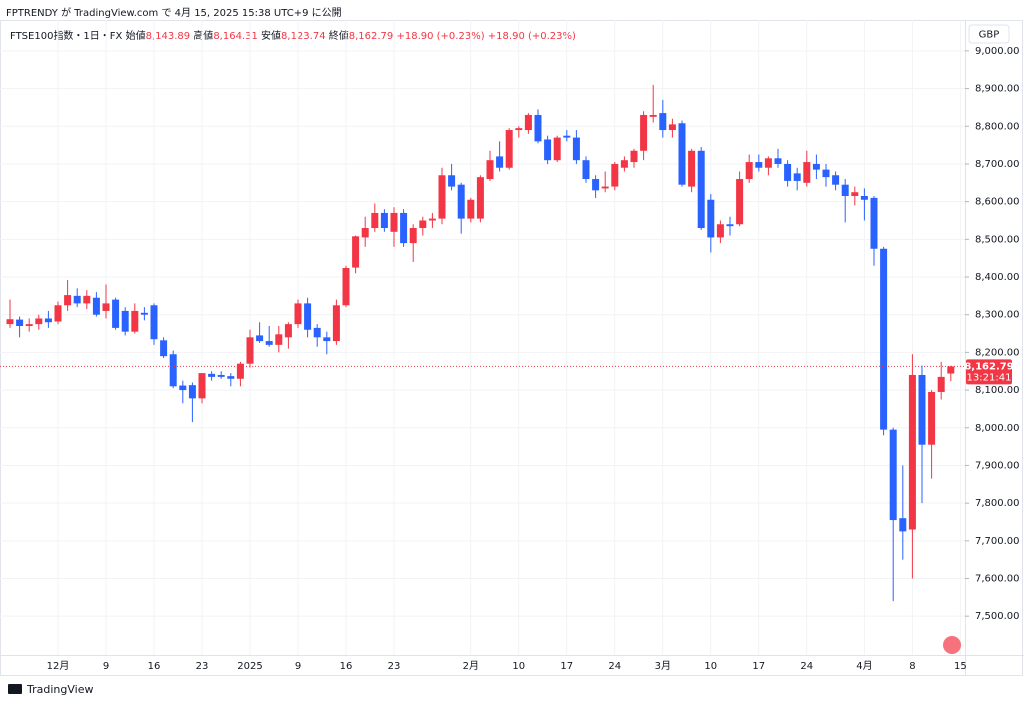  I want to click on y-tick-label: 8,900.00, so click(997, 89).